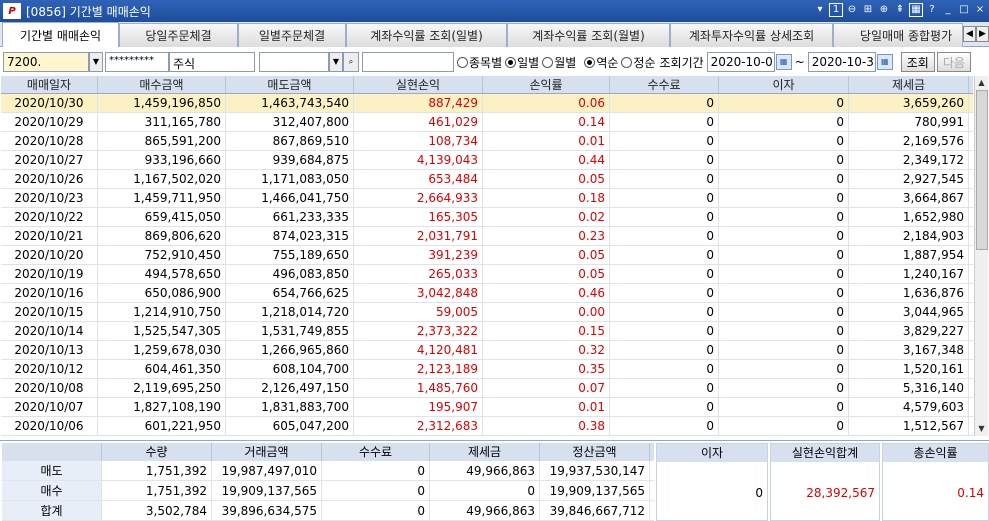 This screenshot has height=521, width=989. What do you see at coordinates (982, 170) in the screenshot?
I see `scroll-thumb` at bounding box center [982, 170].